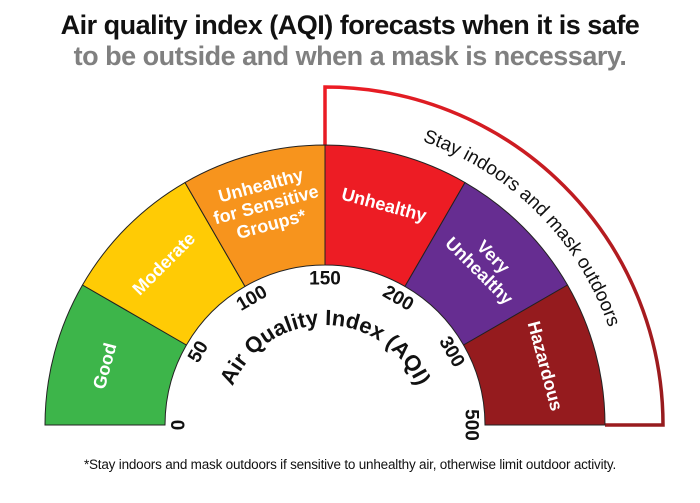 This screenshot has height=503, width=700. I want to click on tick-label: 0, so click(179, 425).